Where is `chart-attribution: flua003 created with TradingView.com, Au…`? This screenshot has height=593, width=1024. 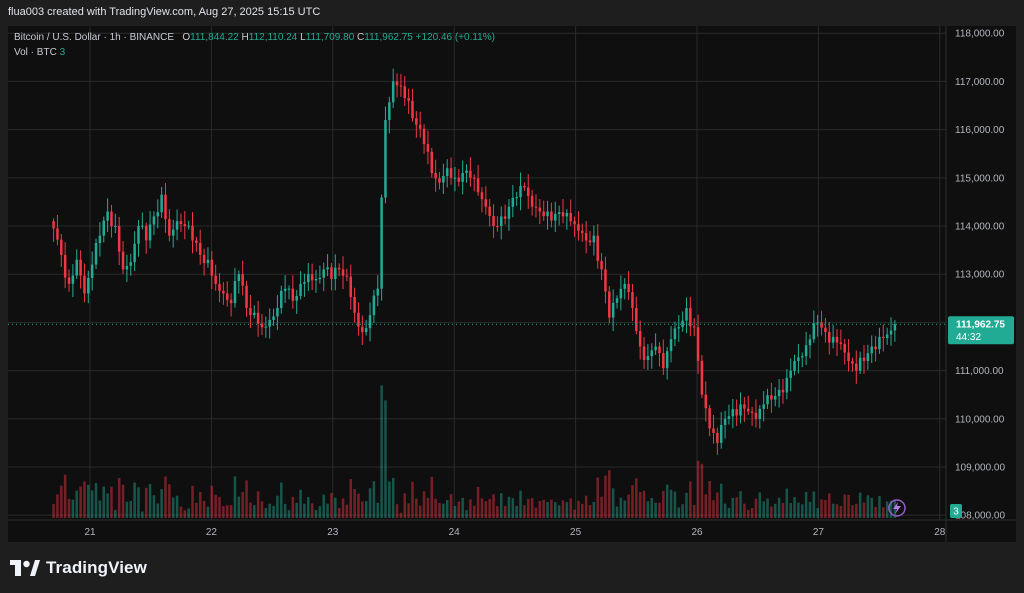
chart-attribution: flua003 created with TradingView.com, Au… is located at coordinates (164, 12).